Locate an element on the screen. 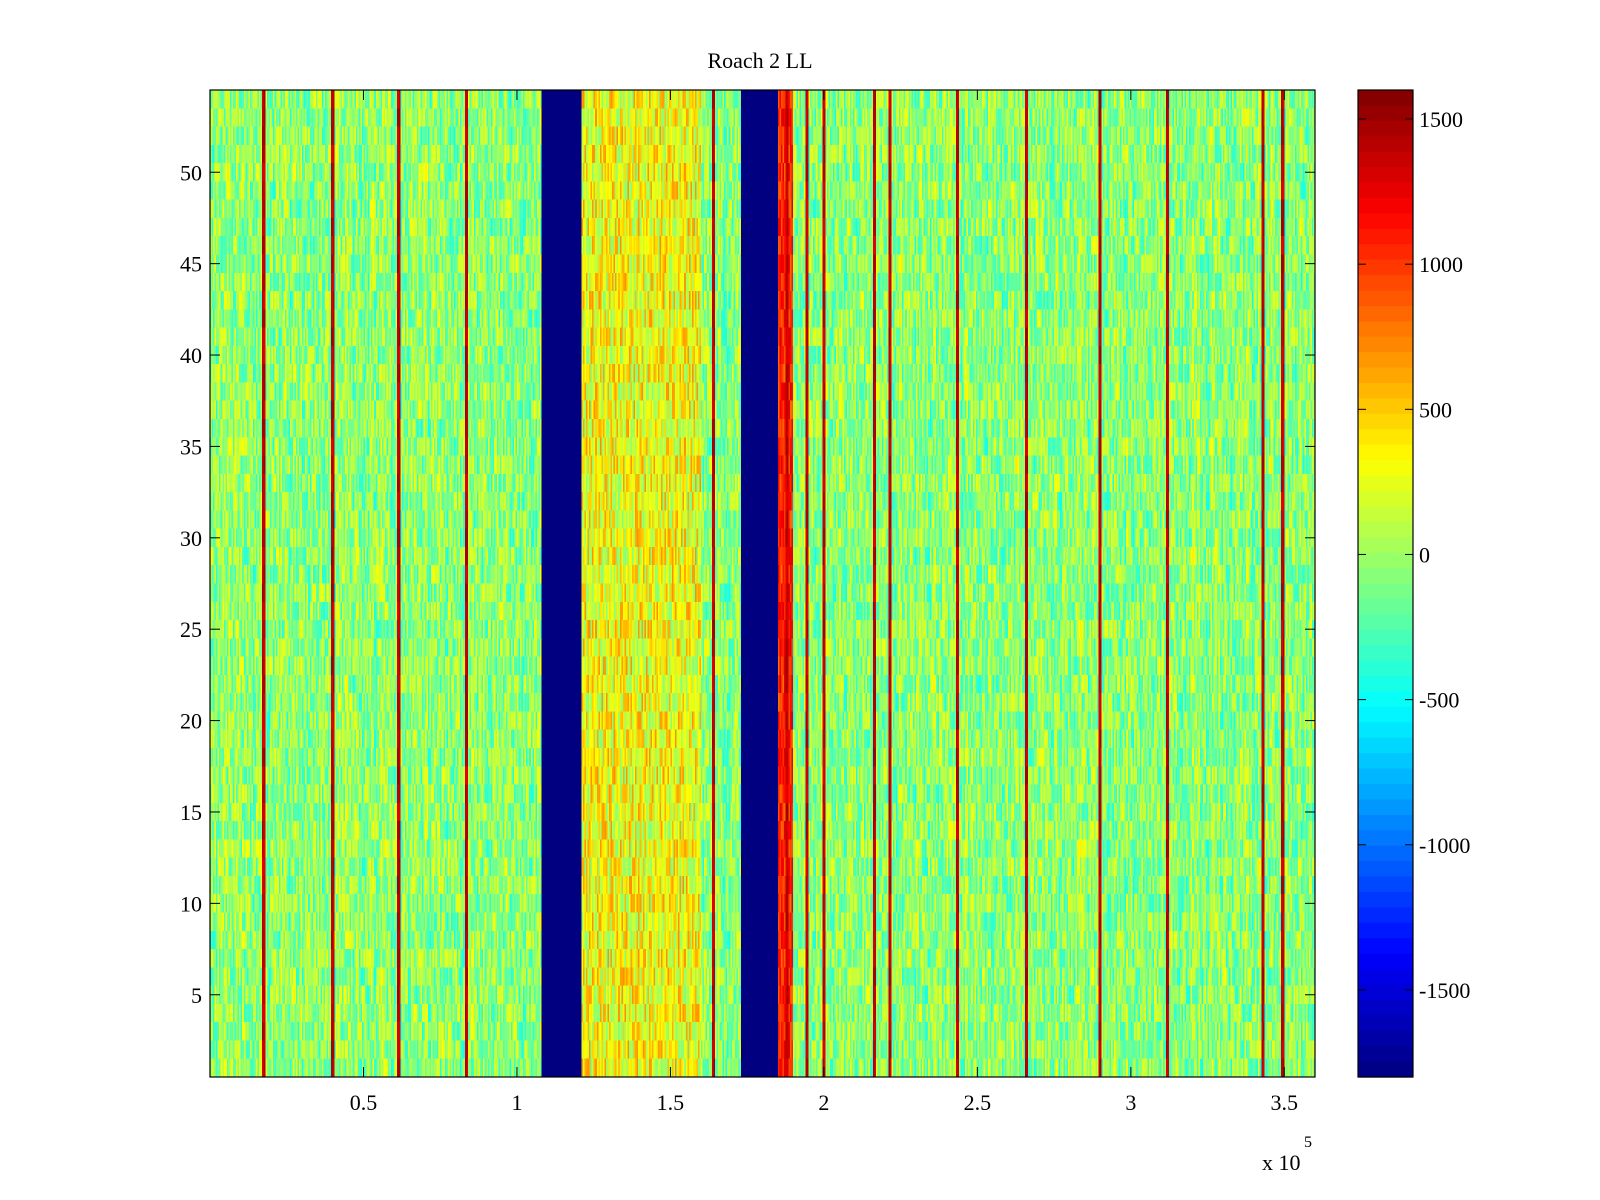 The height and width of the screenshot is (1200, 1600). x-multiplier-exponent: 5 is located at coordinates (1308, 1142).